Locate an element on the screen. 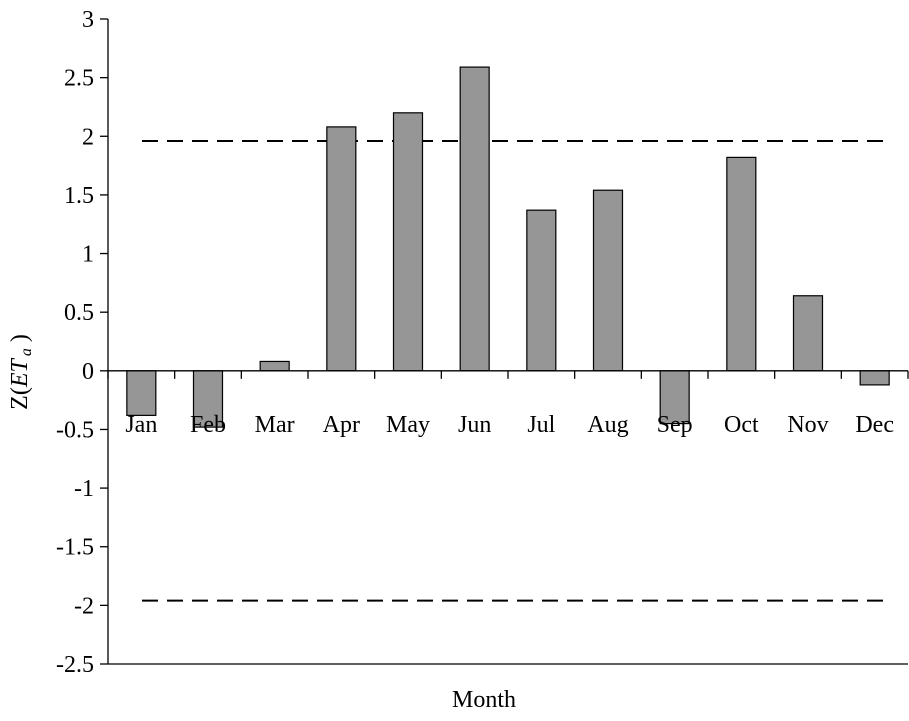  bar-sep is located at coordinates (674, 397).